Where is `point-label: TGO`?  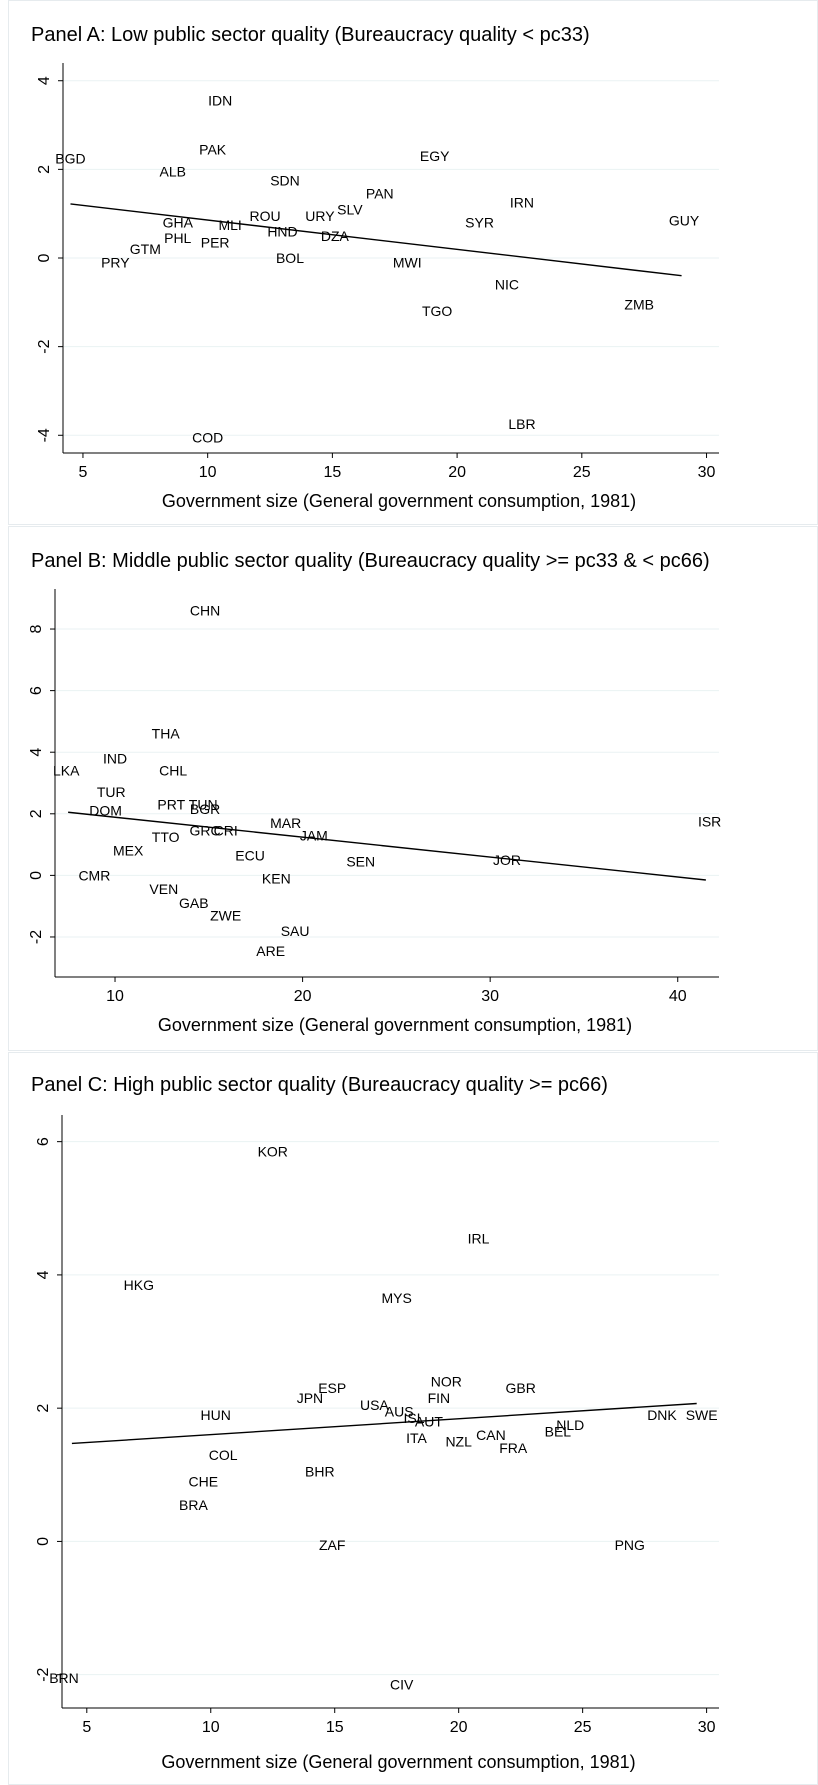 point-label: TGO is located at coordinates (437, 311).